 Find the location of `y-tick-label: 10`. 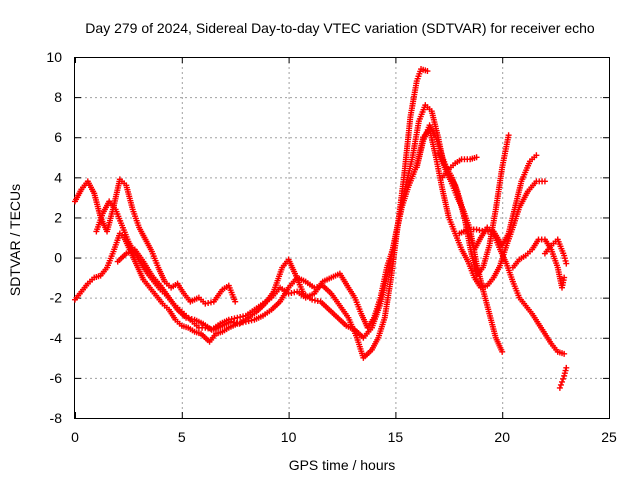

y-tick-label: 10 is located at coordinates (54, 57).